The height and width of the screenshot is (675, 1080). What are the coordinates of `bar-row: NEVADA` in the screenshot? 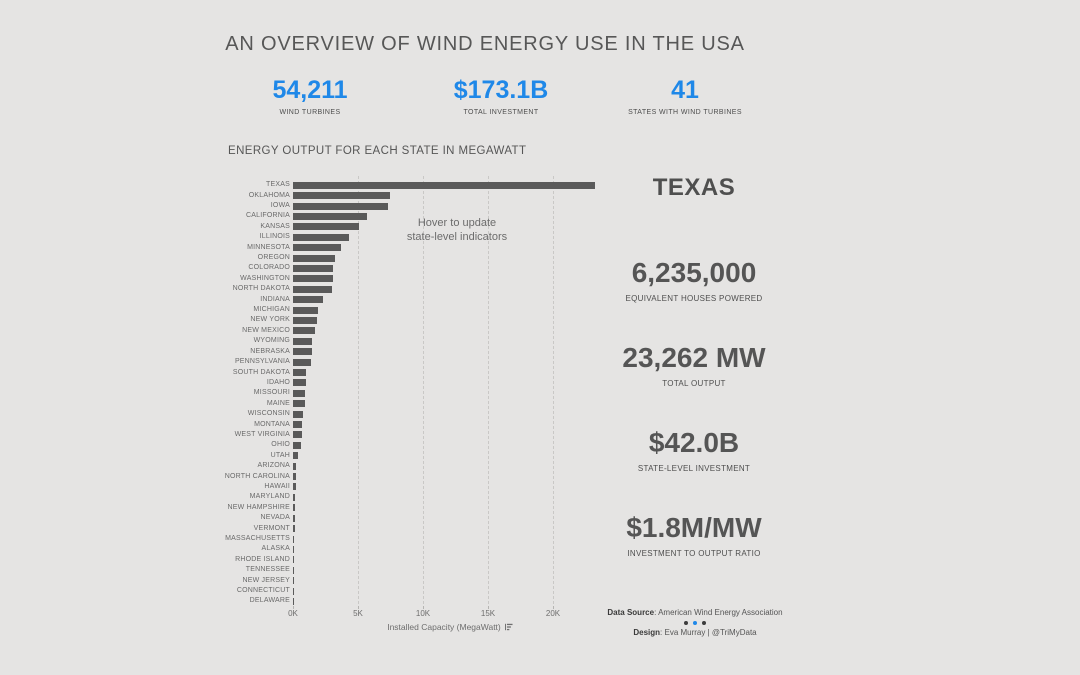 It's located at (426, 518).